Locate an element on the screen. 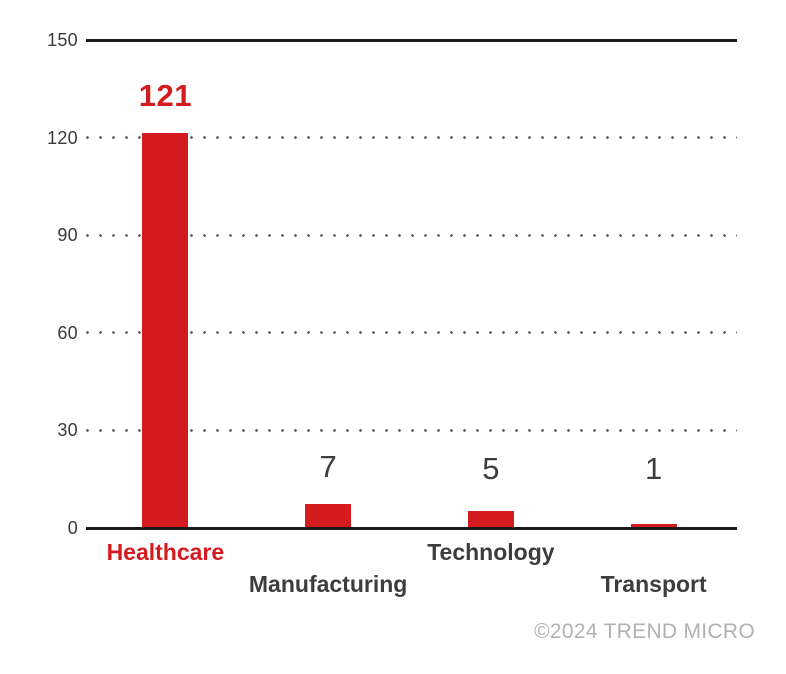 The width and height of the screenshot is (786, 674). bar-transport is located at coordinates (653, 525).